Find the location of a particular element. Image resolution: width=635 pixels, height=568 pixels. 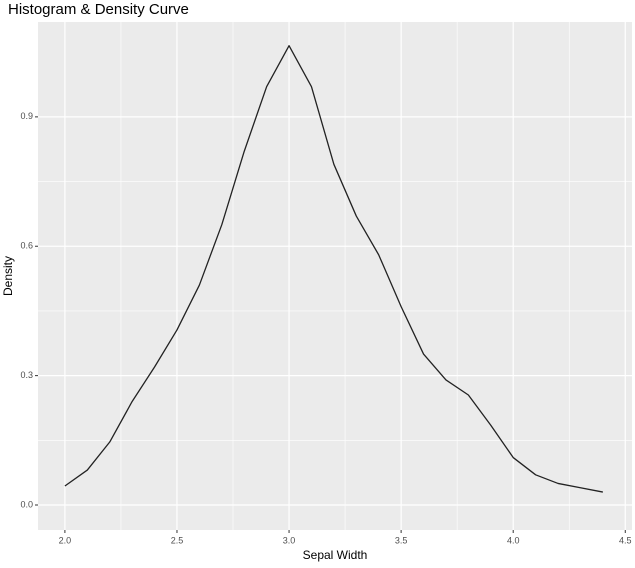

x-tick-label: 4.0 is located at coordinates (513, 540).